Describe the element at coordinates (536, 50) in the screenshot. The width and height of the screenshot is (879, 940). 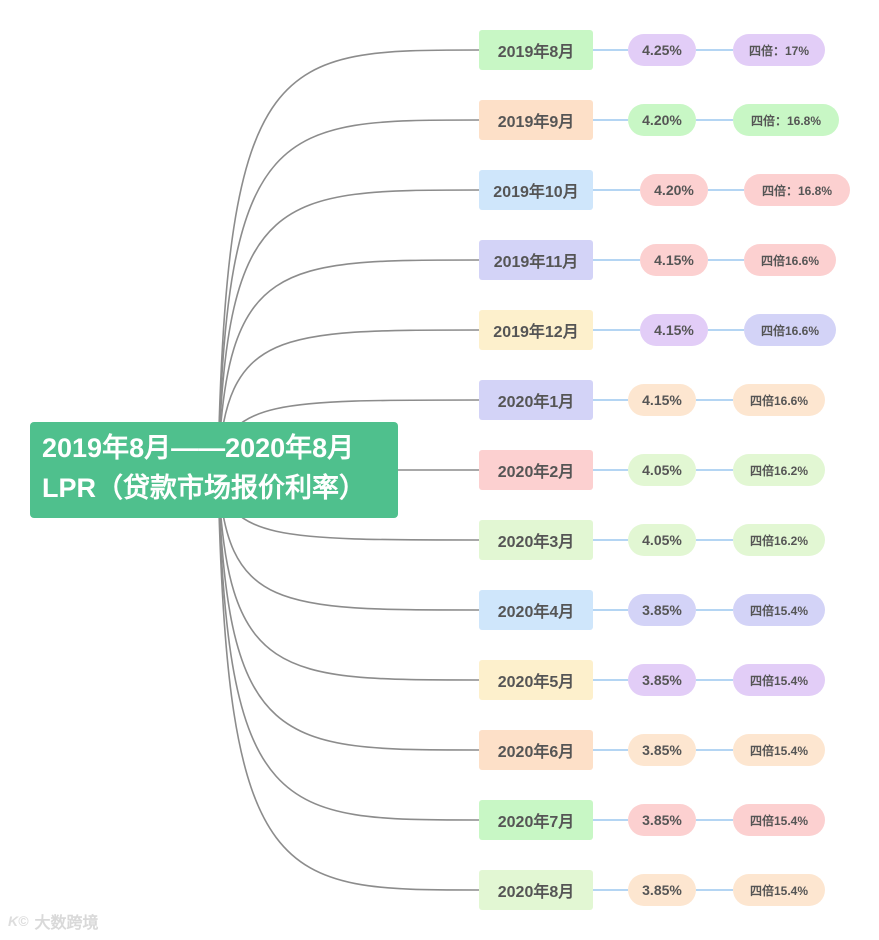
I see `month-node: 2019年8月` at that location.